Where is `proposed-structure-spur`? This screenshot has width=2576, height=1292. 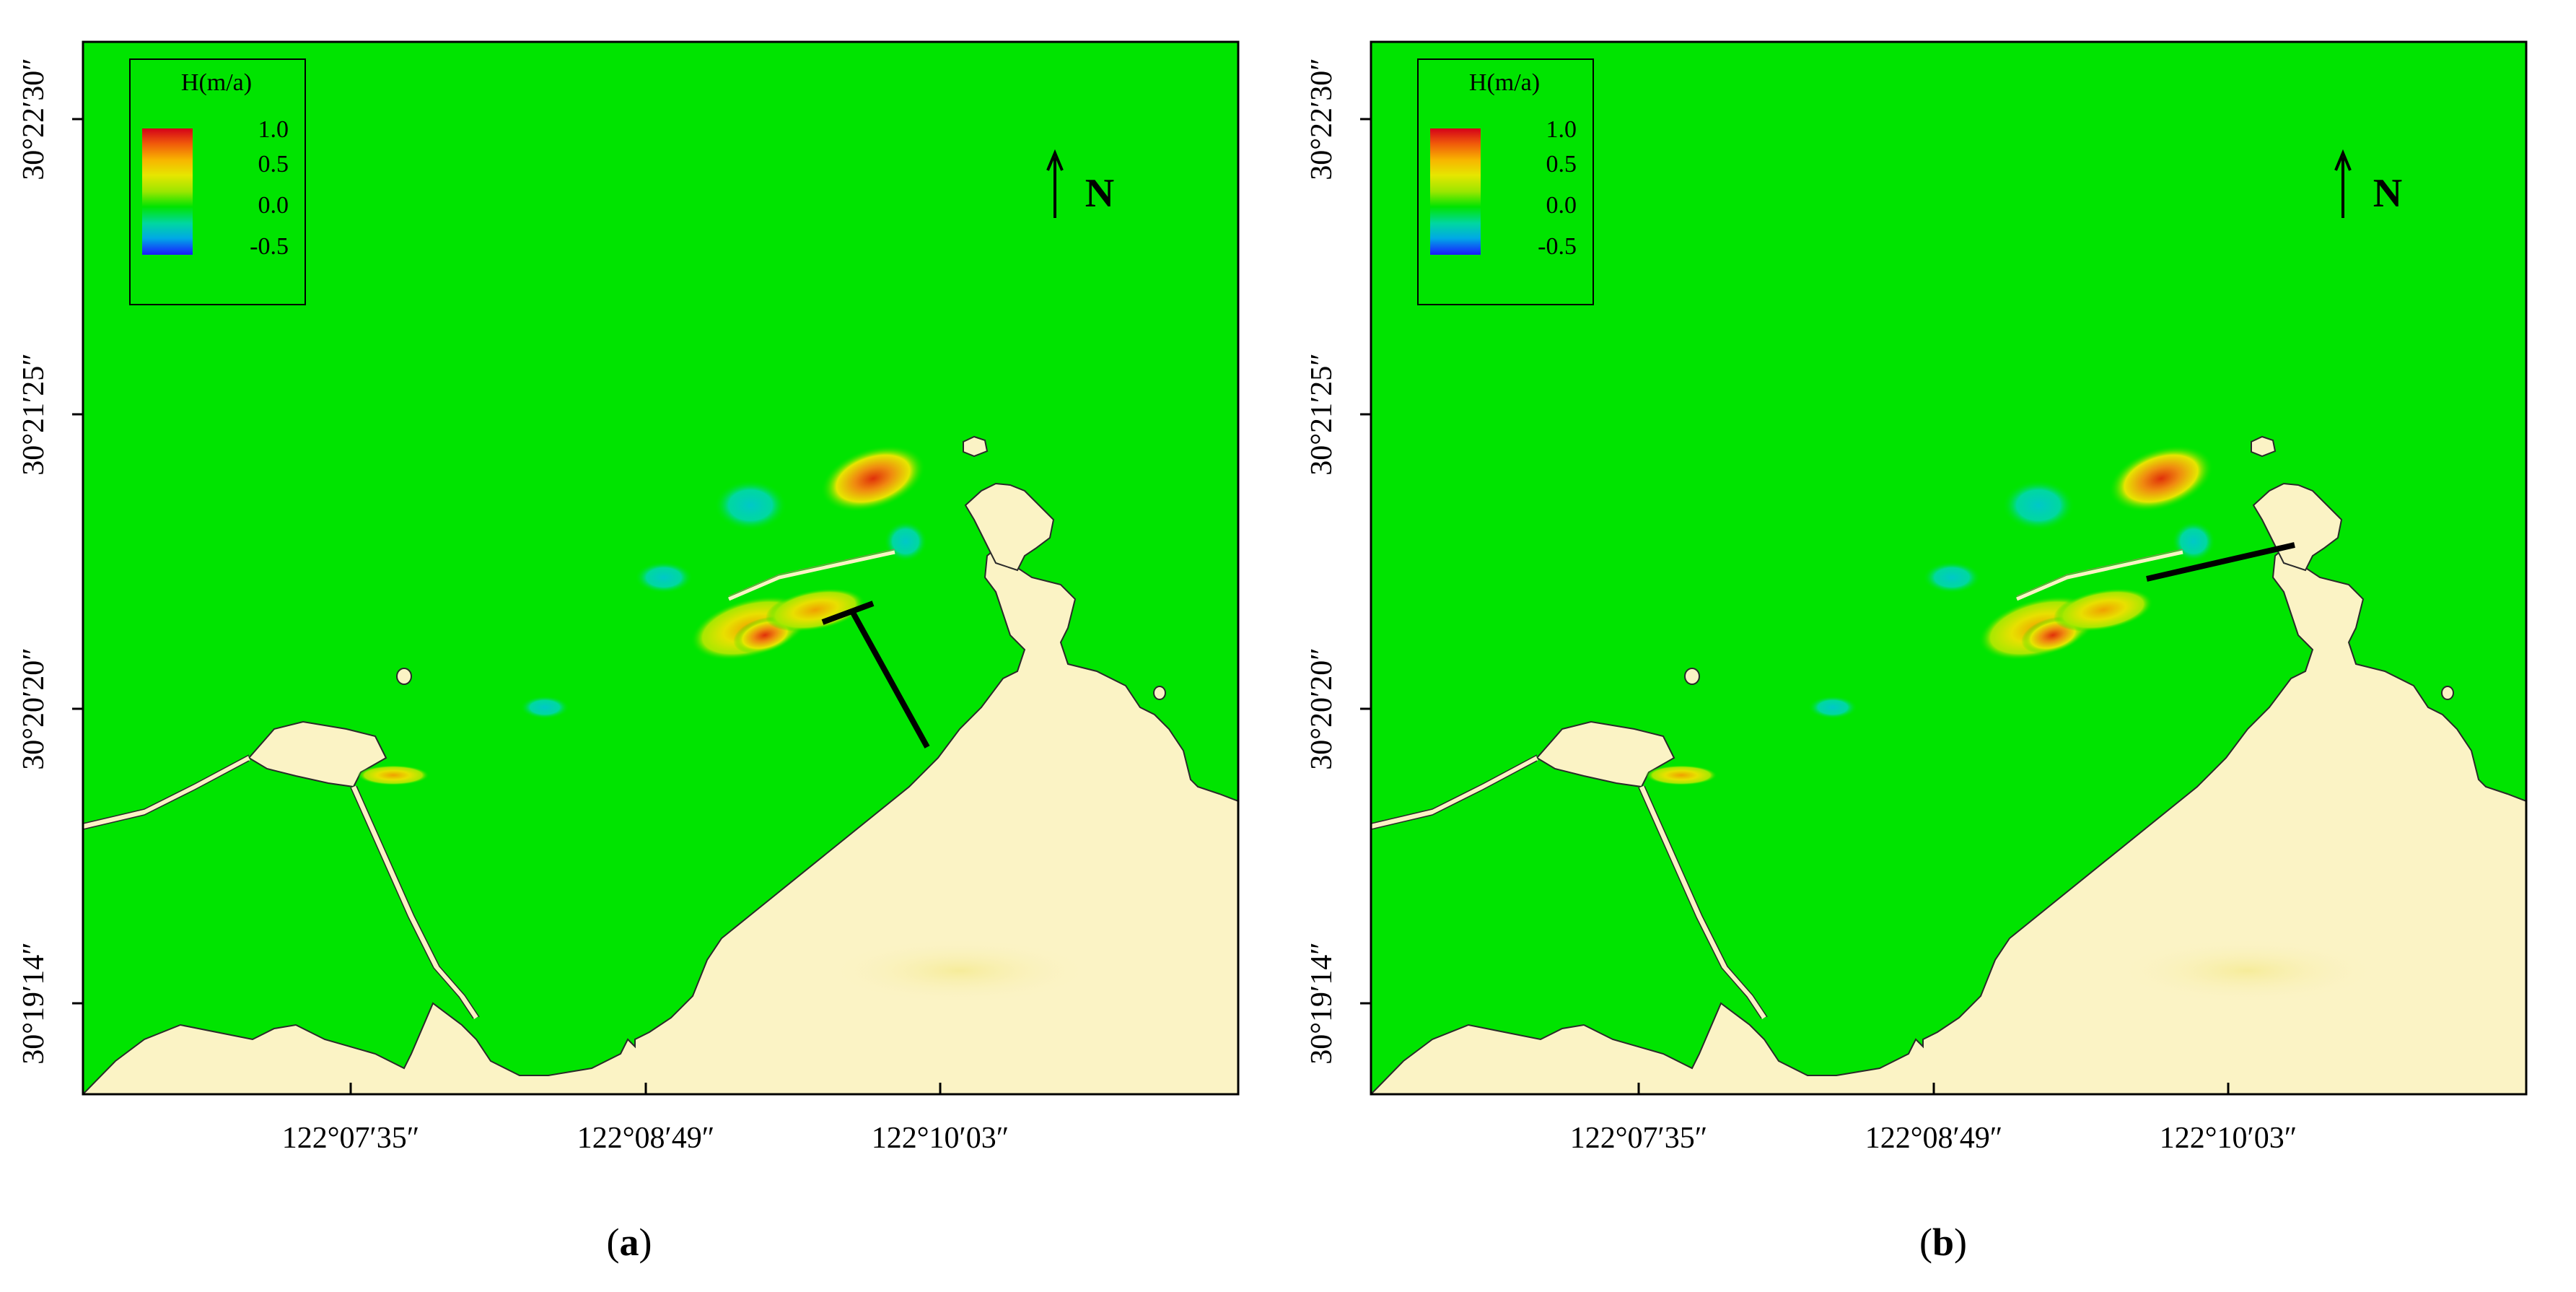
proposed-structure-spur is located at coordinates (876, 674).